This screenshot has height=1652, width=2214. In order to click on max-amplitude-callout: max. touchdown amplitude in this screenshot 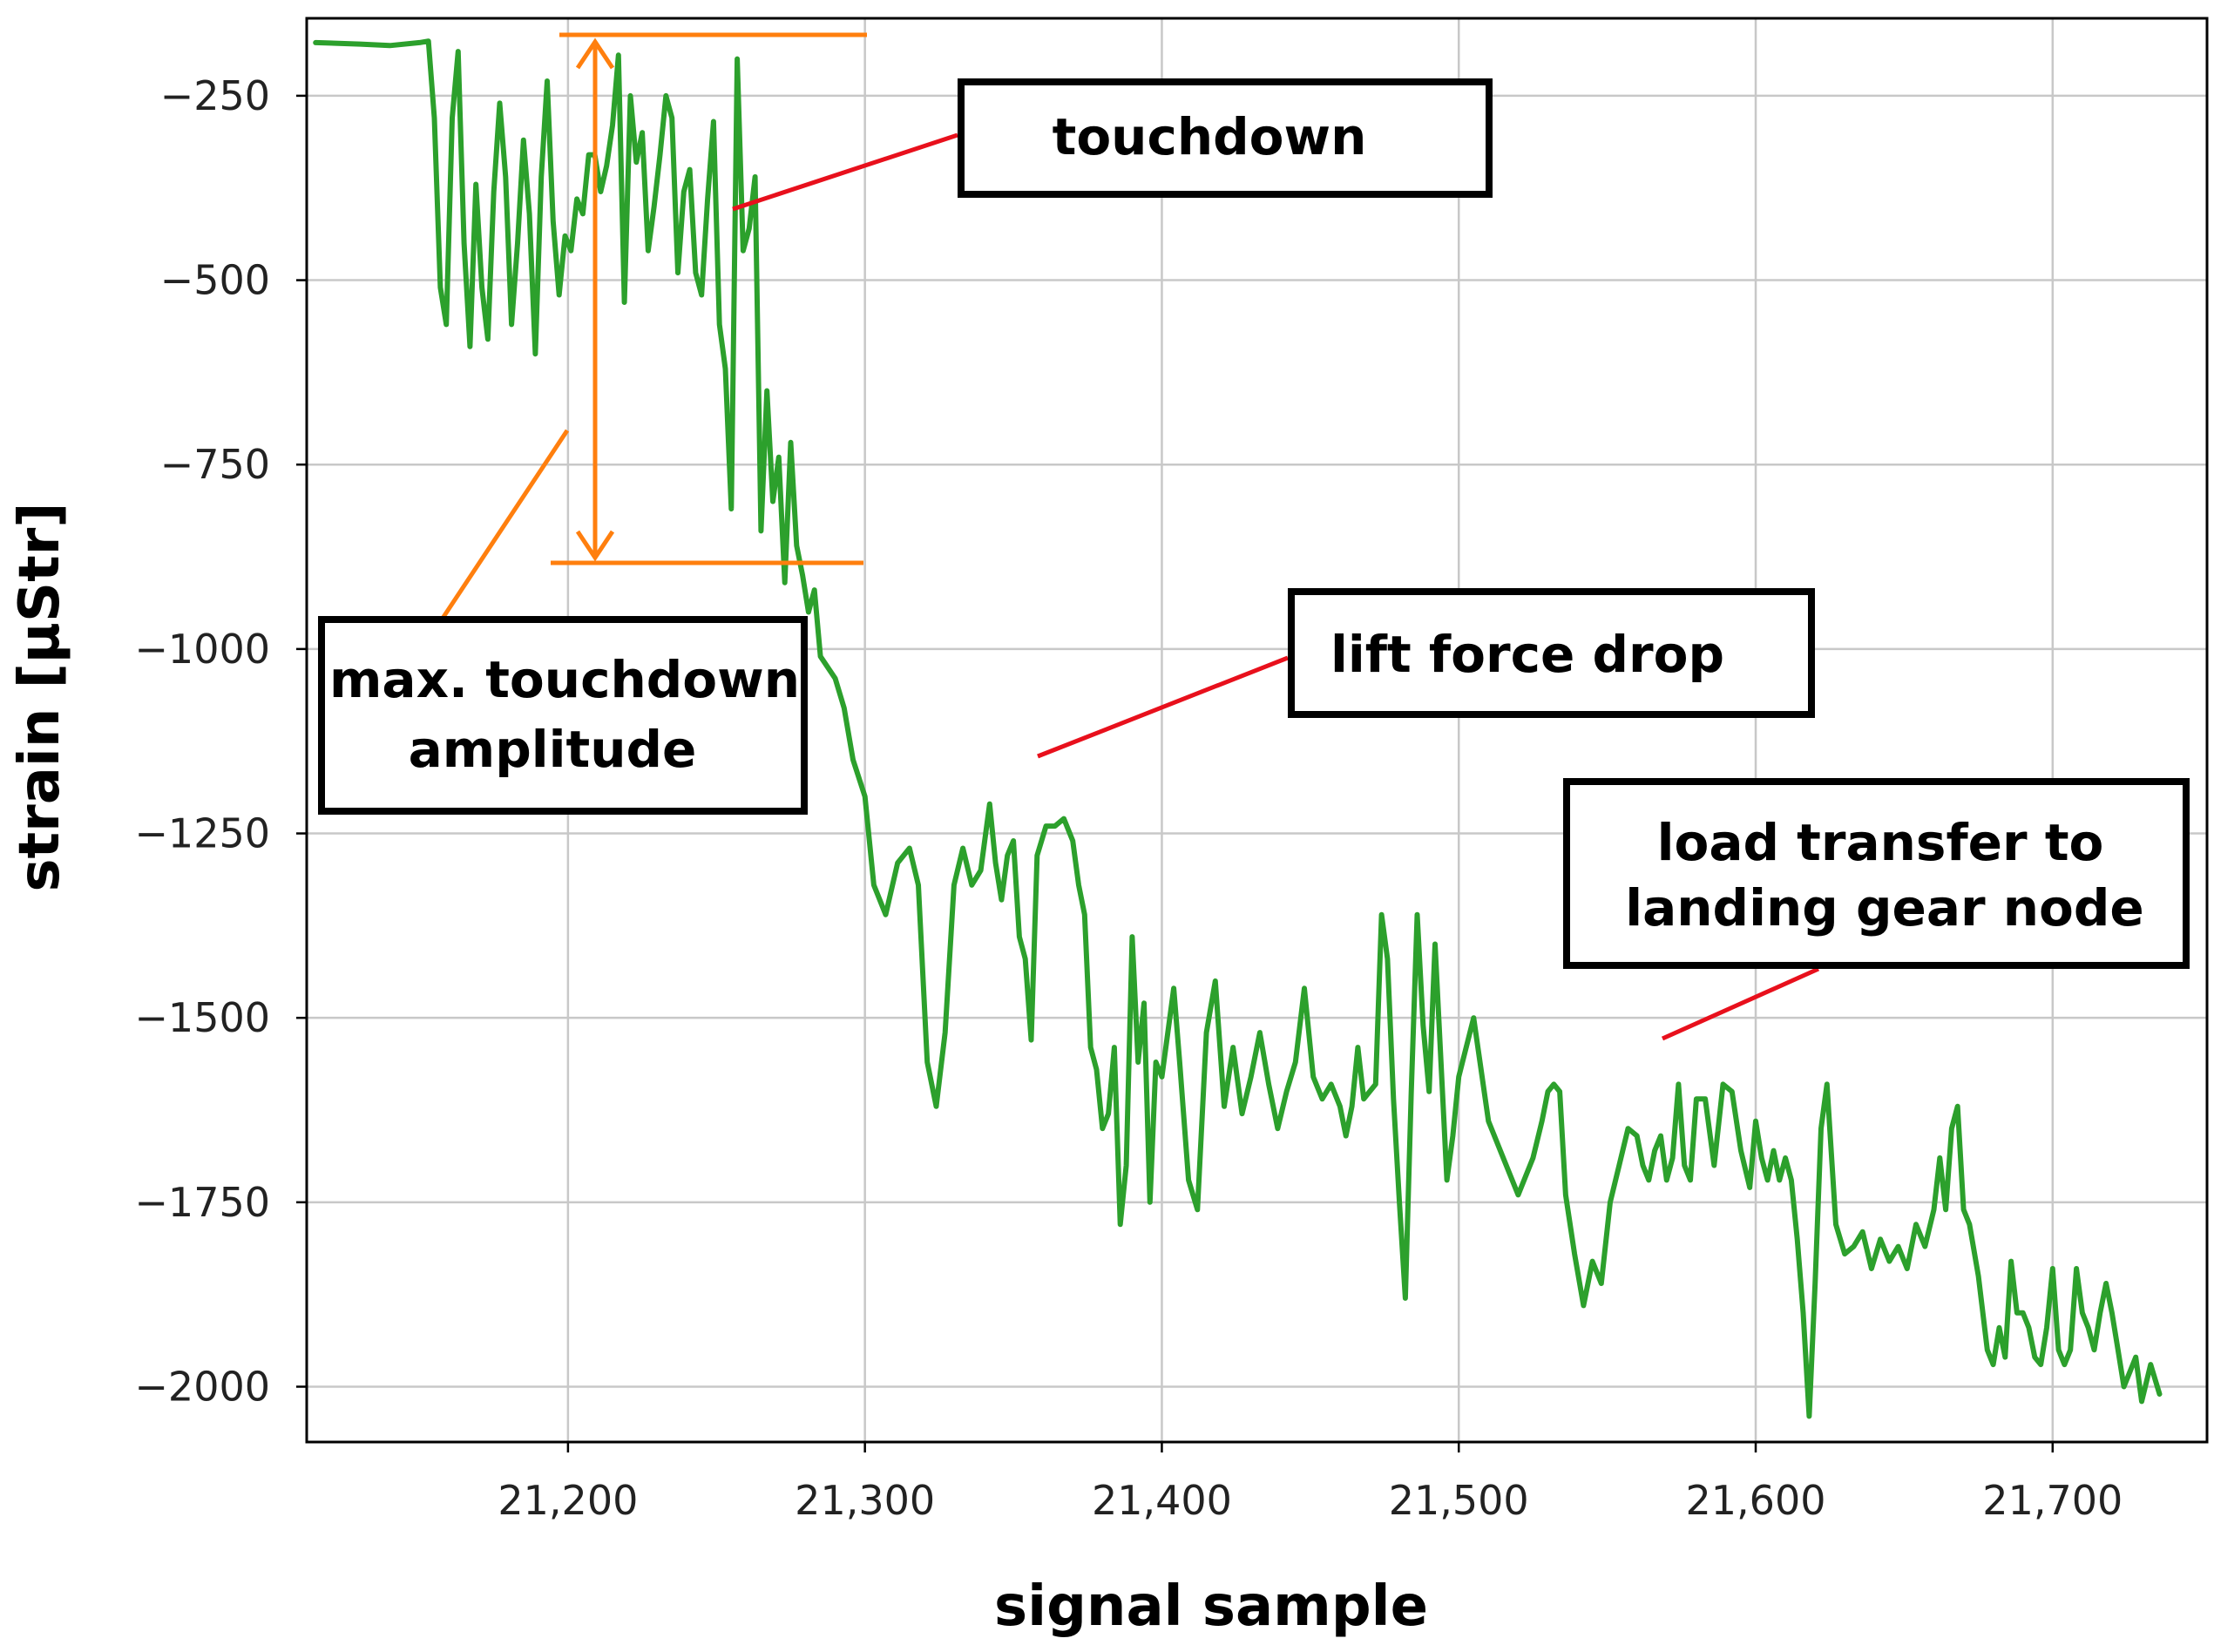, I will do `click(563, 715)`.